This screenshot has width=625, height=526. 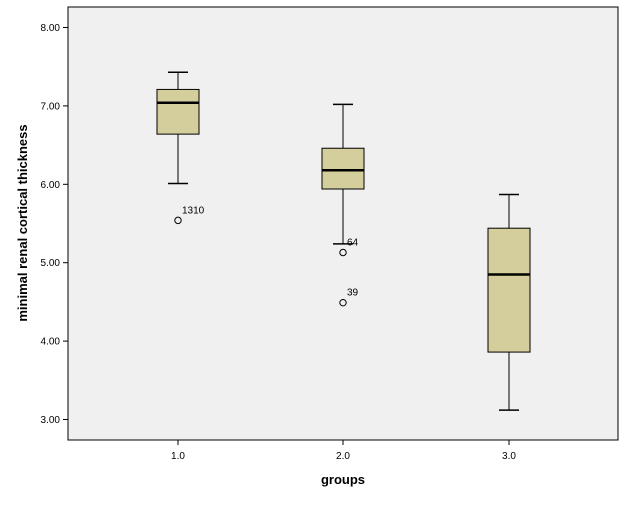 What do you see at coordinates (353, 293) in the screenshot?
I see `outlier-label: 39` at bounding box center [353, 293].